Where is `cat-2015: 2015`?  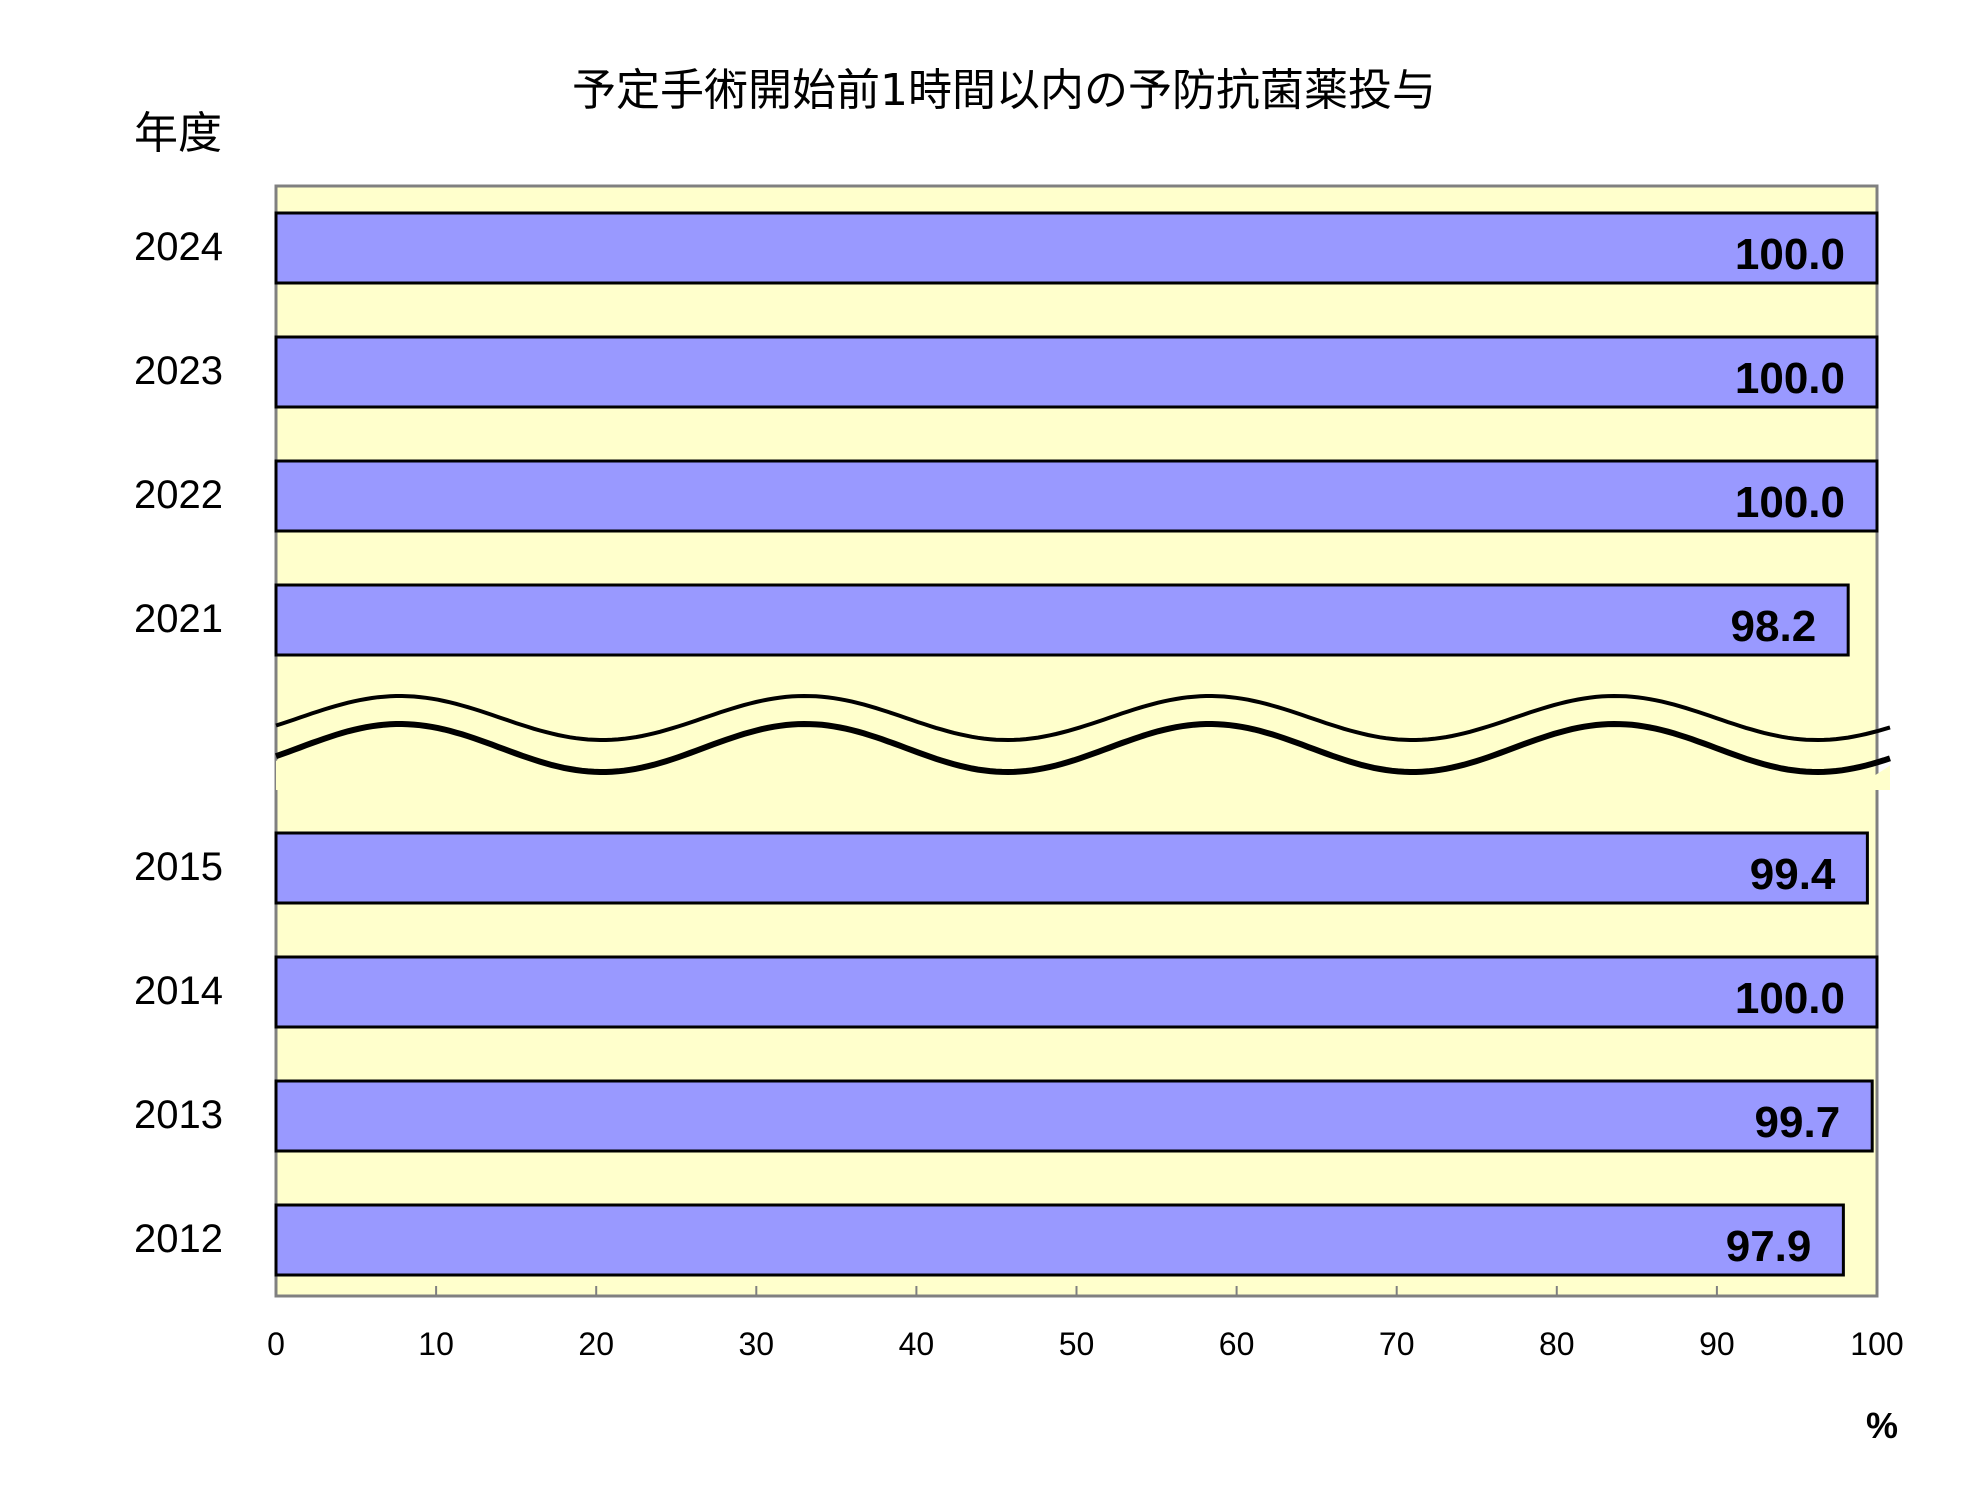
cat-2015: 2015 is located at coordinates (178, 867).